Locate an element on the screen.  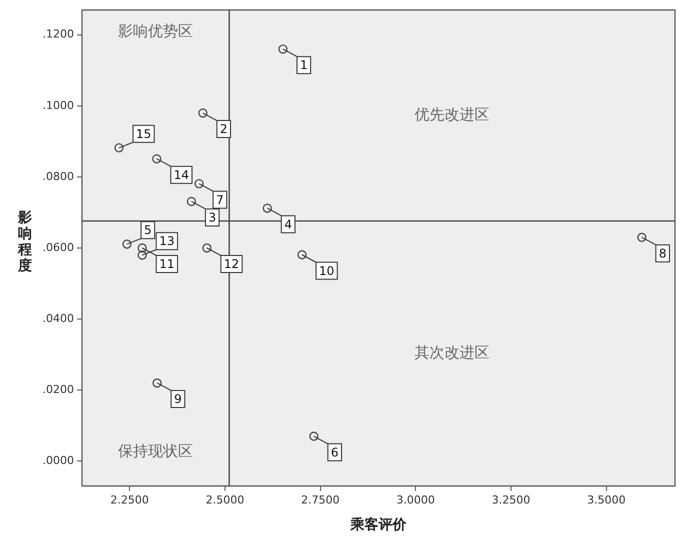
annotation: 10 is located at coordinates (326, 271).